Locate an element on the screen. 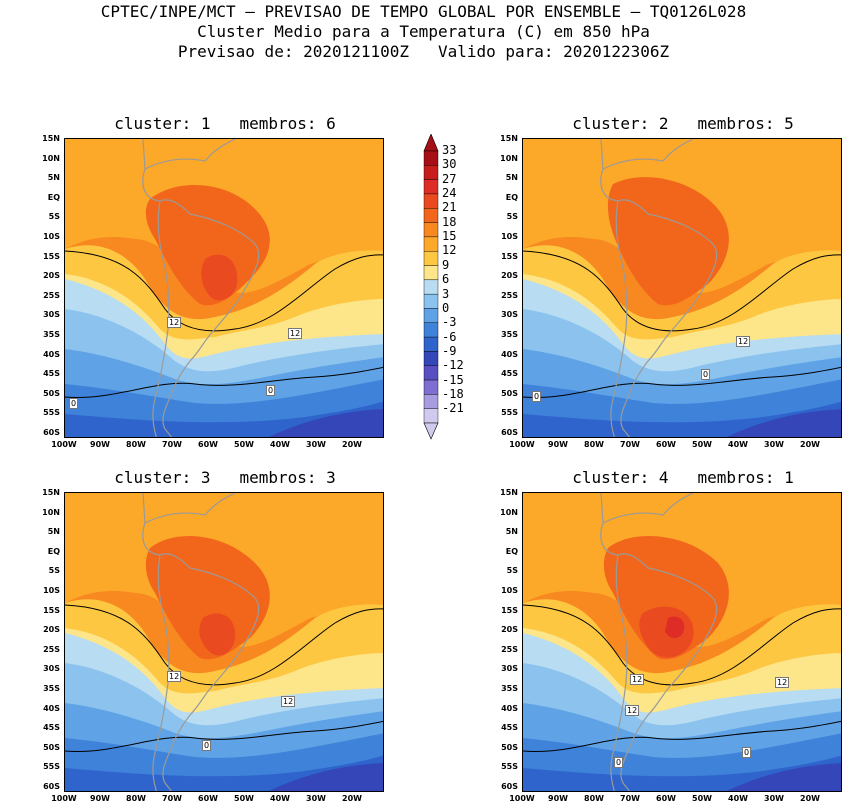  colorbar-tick-label: 33 is located at coordinates (449, 150).